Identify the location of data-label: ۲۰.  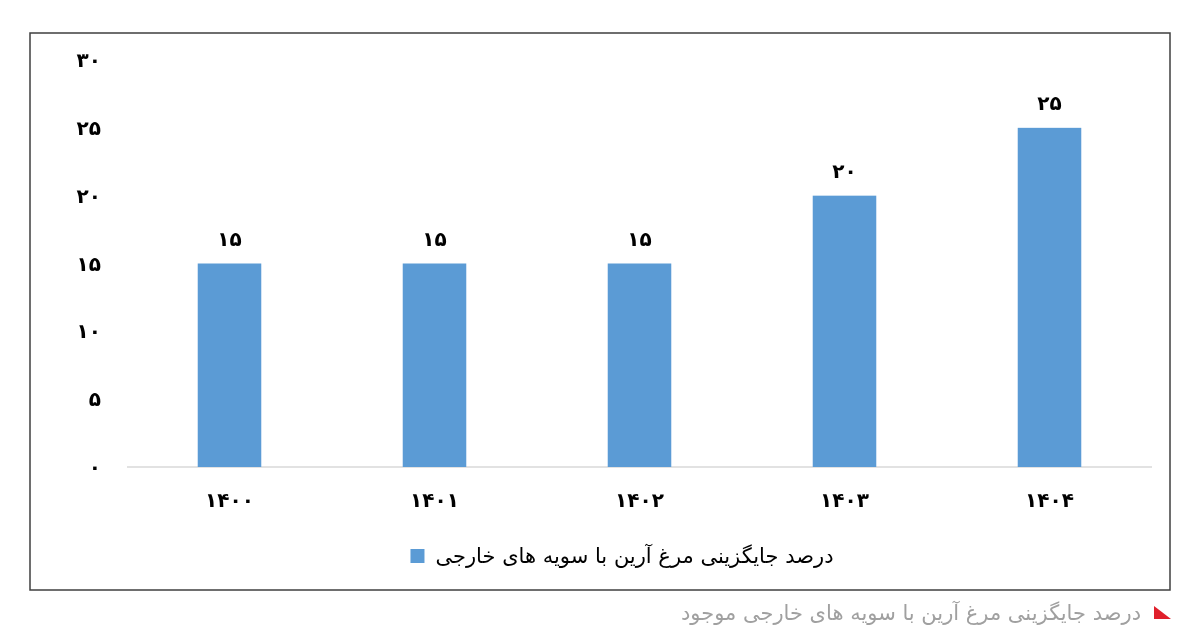
(844, 170).